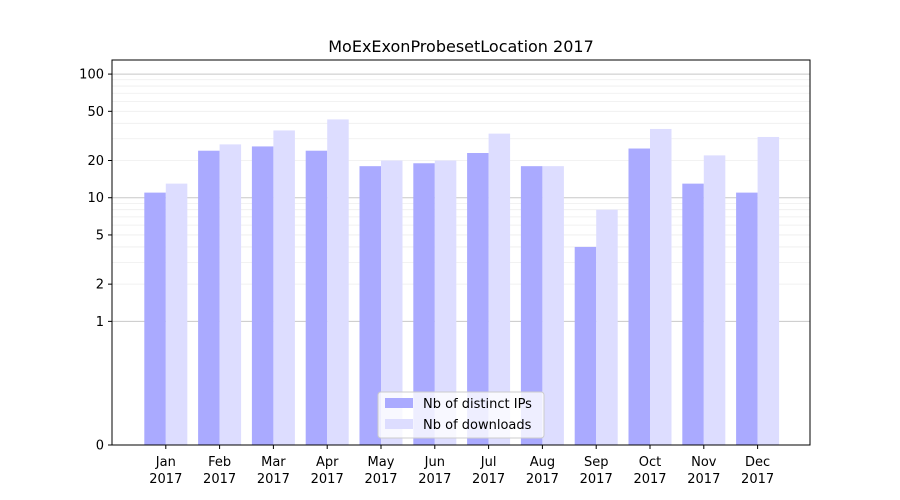  Describe the element at coordinates (650, 462) in the screenshot. I see `x-tick-label-month: Oct` at that location.